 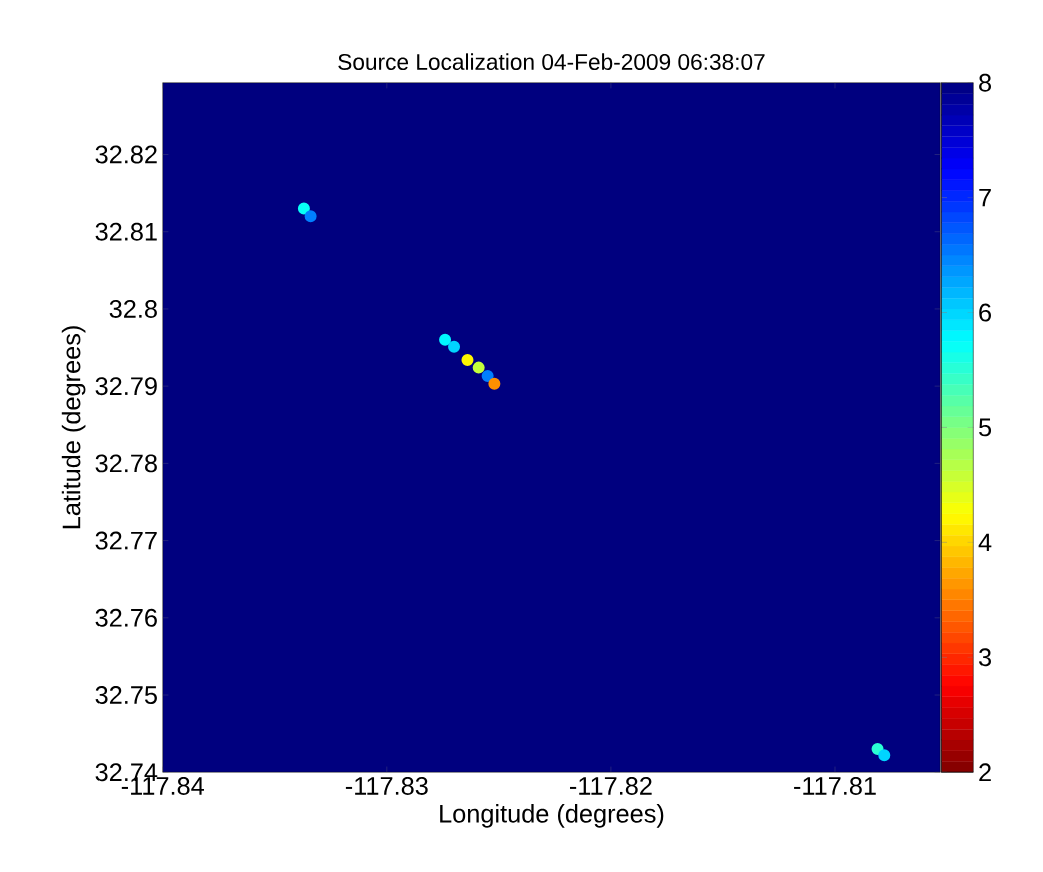 I want to click on x-axis-title: Longitude (degrees), so click(x=552, y=815).